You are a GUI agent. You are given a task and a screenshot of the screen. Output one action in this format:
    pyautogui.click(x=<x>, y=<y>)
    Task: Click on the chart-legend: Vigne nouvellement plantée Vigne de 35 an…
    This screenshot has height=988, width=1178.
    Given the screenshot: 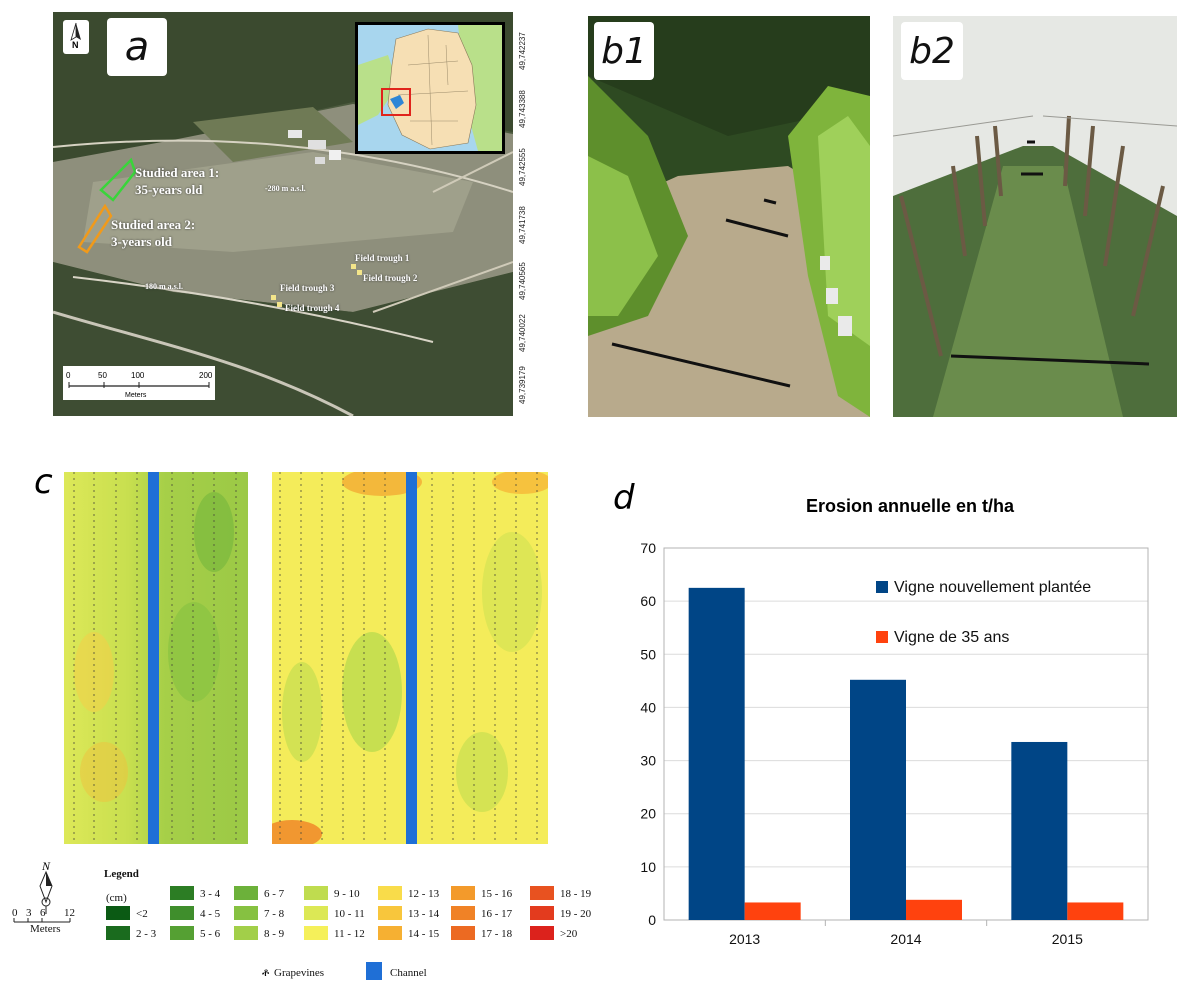 What is the action you would take?
    pyautogui.click(x=983, y=612)
    